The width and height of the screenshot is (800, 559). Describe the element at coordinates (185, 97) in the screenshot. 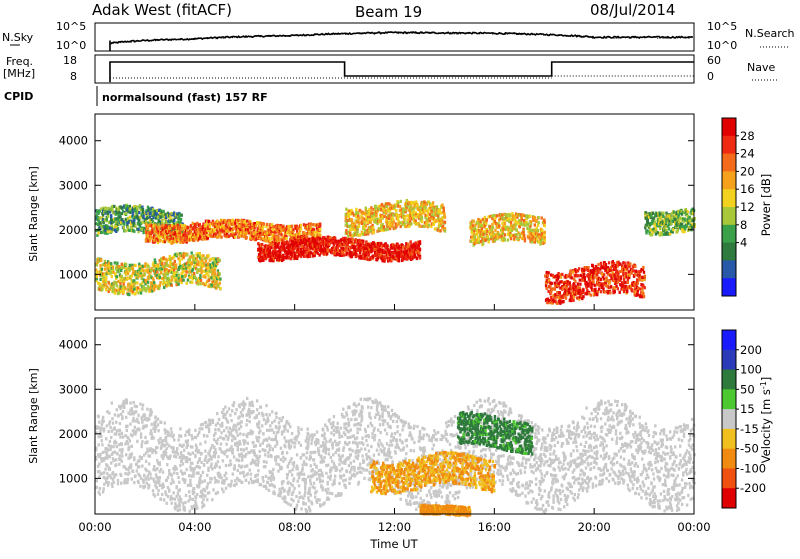

I see `cpid-text: normalsound (fast) 157 RF` at that location.